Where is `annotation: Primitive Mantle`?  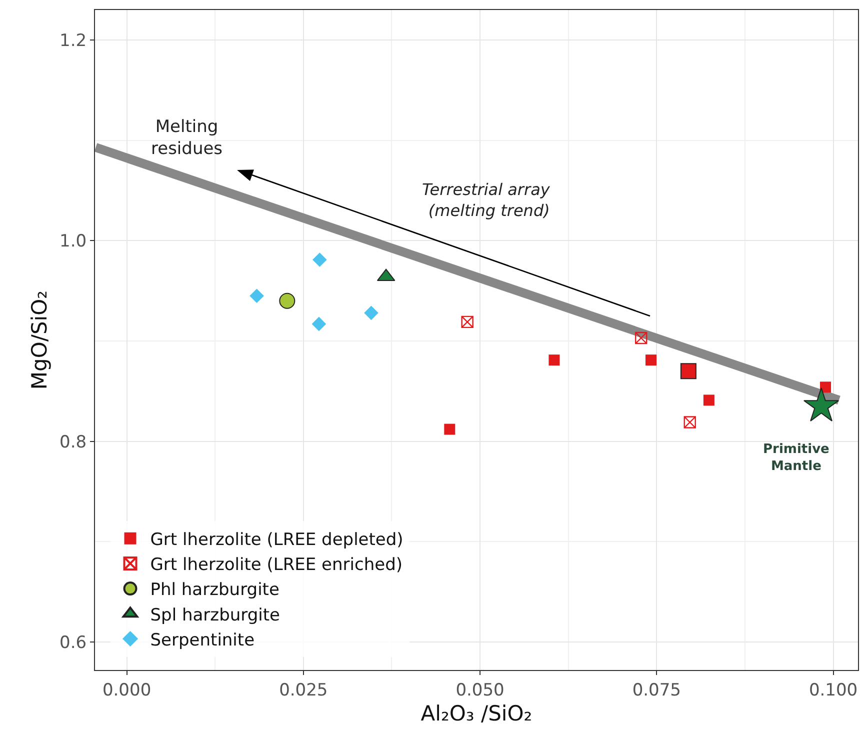
annotation: Primitive Mantle is located at coordinates (796, 458).